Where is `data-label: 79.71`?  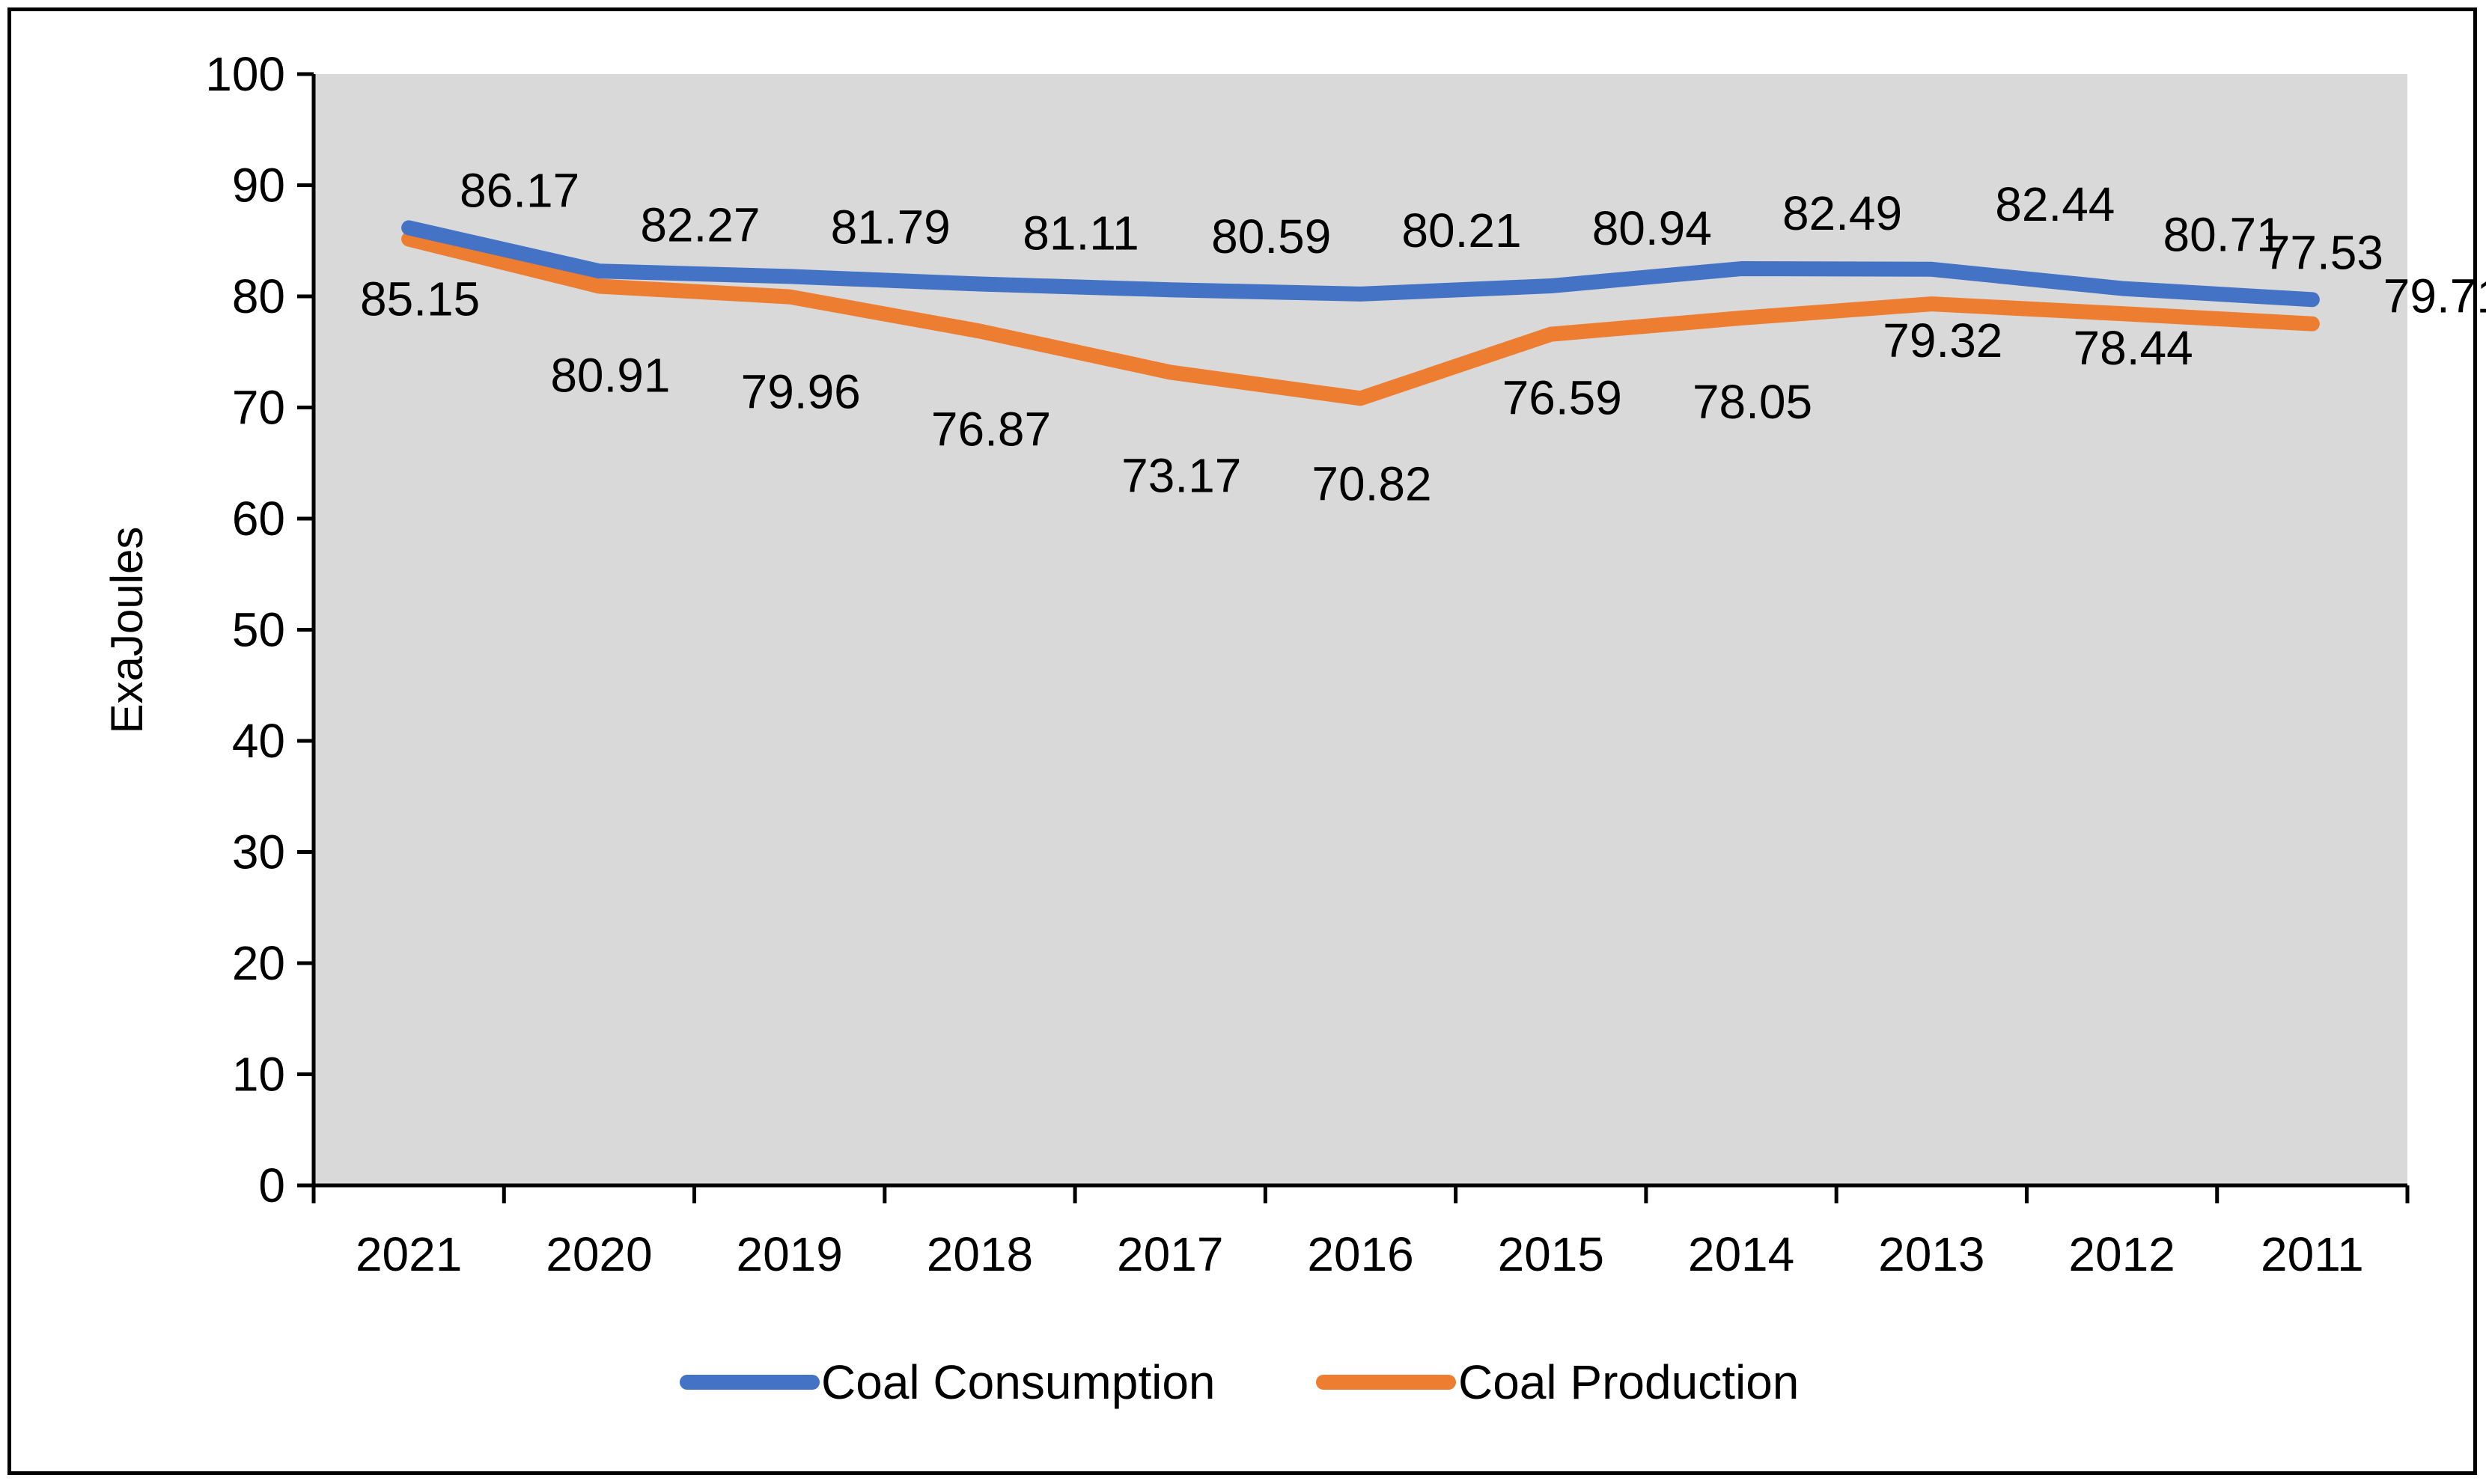
data-label: 79.71 is located at coordinates (2434, 296).